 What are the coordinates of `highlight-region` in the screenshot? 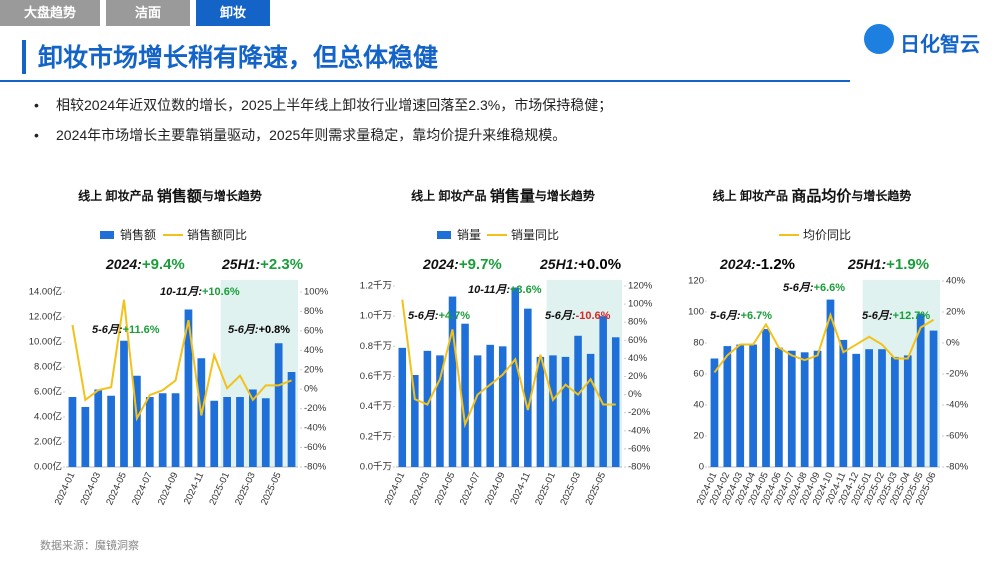 It's located at (259, 373).